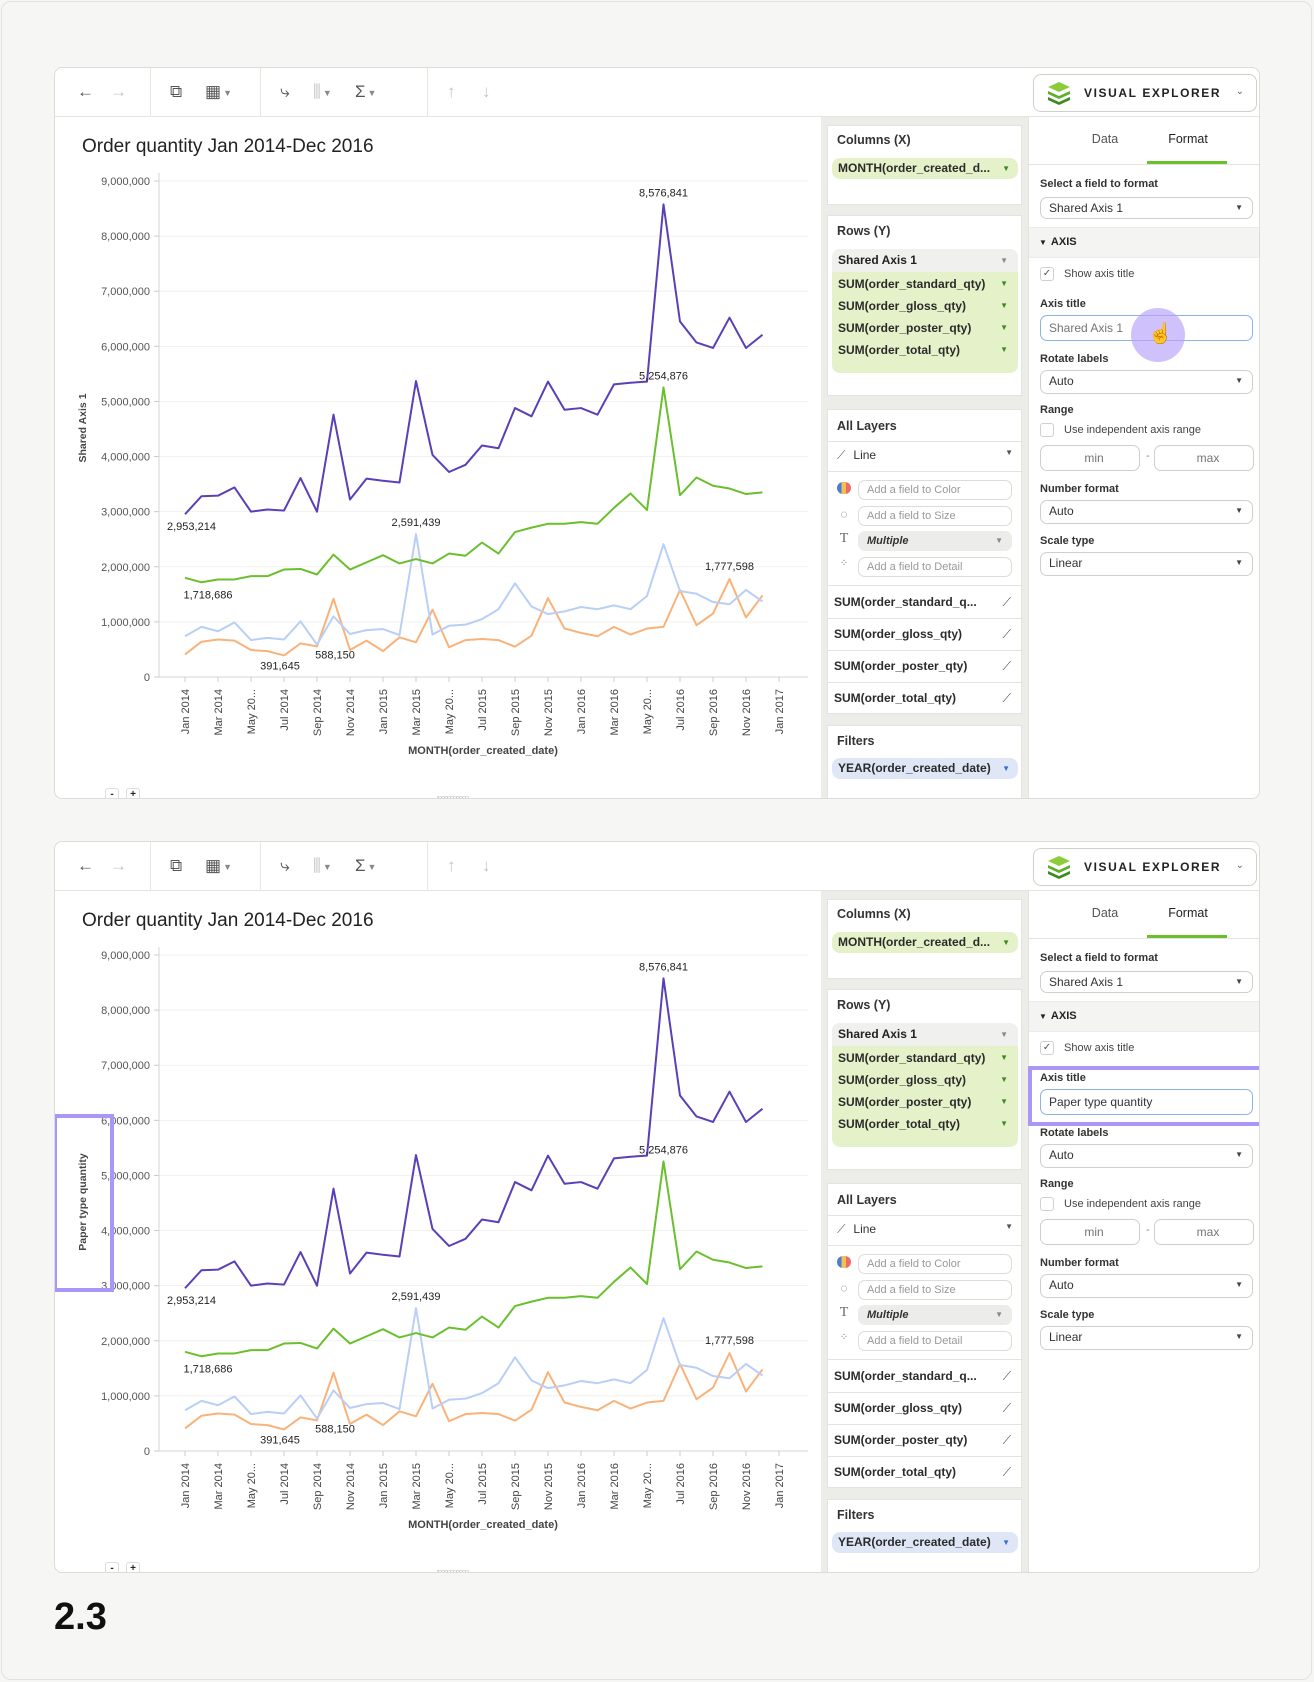 The height and width of the screenshot is (1682, 1314). Describe the element at coordinates (924, 1376) in the screenshot. I see `layer-series-item: SUM(order_standard_q... ⟋` at that location.